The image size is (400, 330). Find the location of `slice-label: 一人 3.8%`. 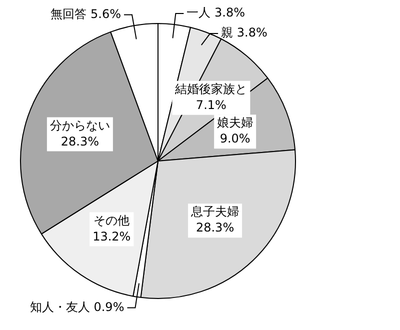

slice-label: 一人 3.8% is located at coordinates (215, 13).